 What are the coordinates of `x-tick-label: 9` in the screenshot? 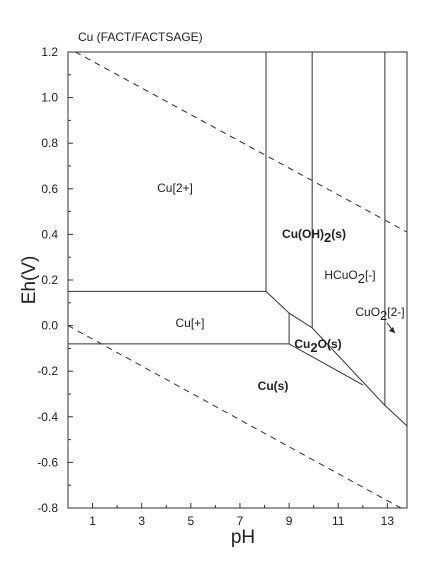 It's located at (289, 521).